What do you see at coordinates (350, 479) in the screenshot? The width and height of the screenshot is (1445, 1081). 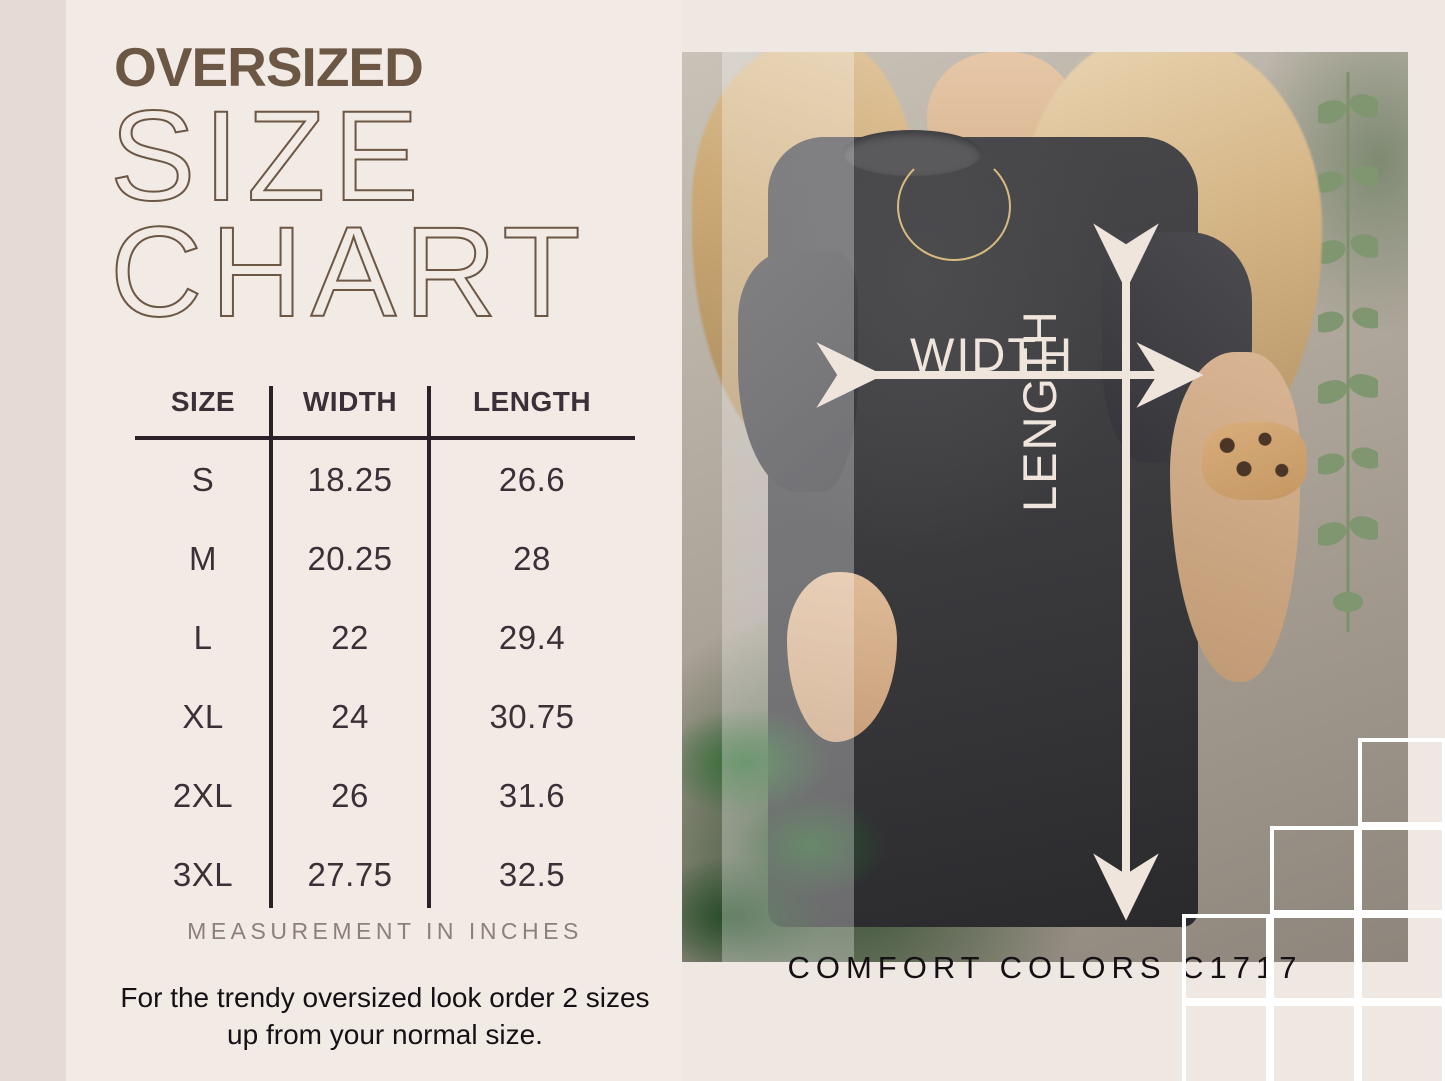 I see `cell-width: 18.25` at bounding box center [350, 479].